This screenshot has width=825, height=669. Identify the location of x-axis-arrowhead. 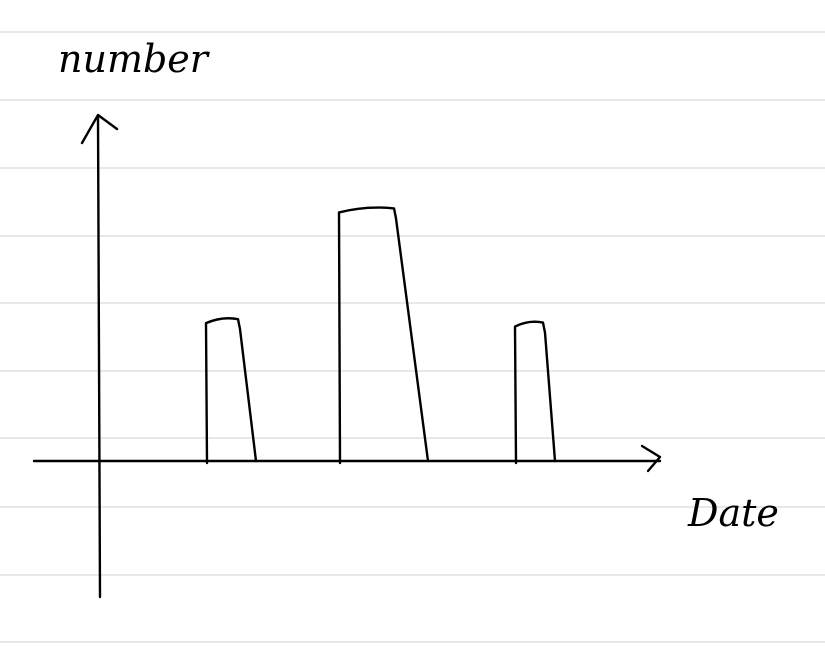
(651, 458).